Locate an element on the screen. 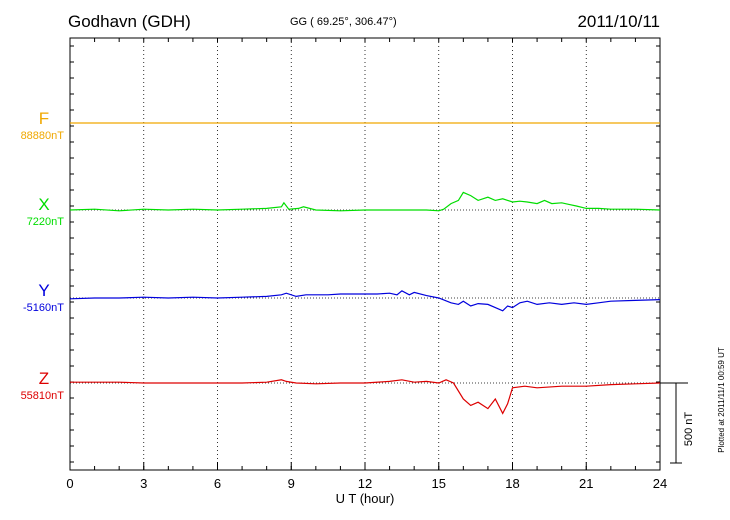 The image size is (730, 520). series-baseline-label: 7220nT is located at coordinates (46, 222).